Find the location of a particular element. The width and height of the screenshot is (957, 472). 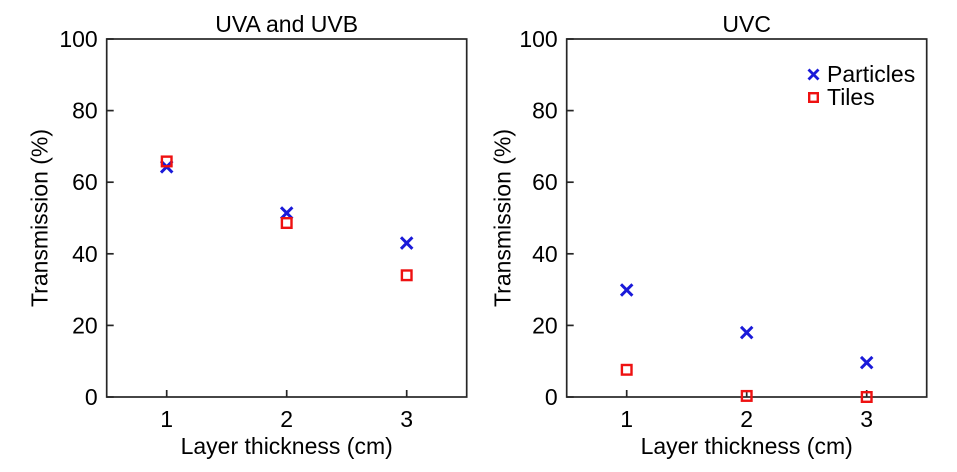

legend: Particles Tiles is located at coordinates (861, 85).